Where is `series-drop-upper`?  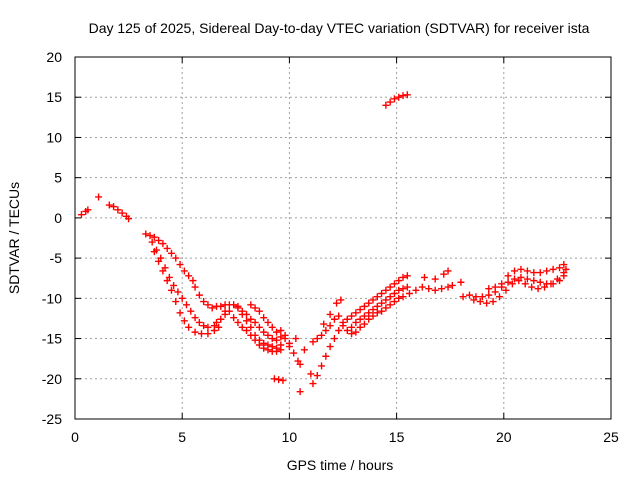
series-drop-upper is located at coordinates (183, 271).